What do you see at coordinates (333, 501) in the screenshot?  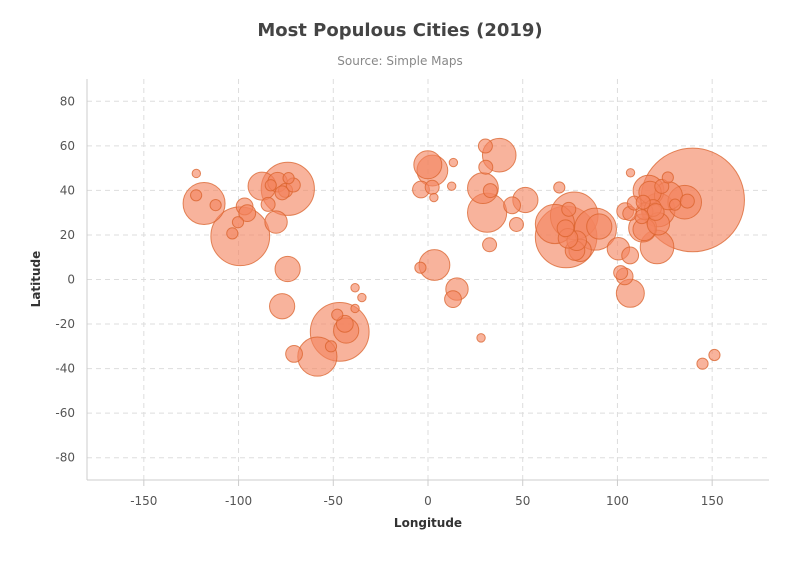 I see `x-tick-label: -50` at bounding box center [333, 501].